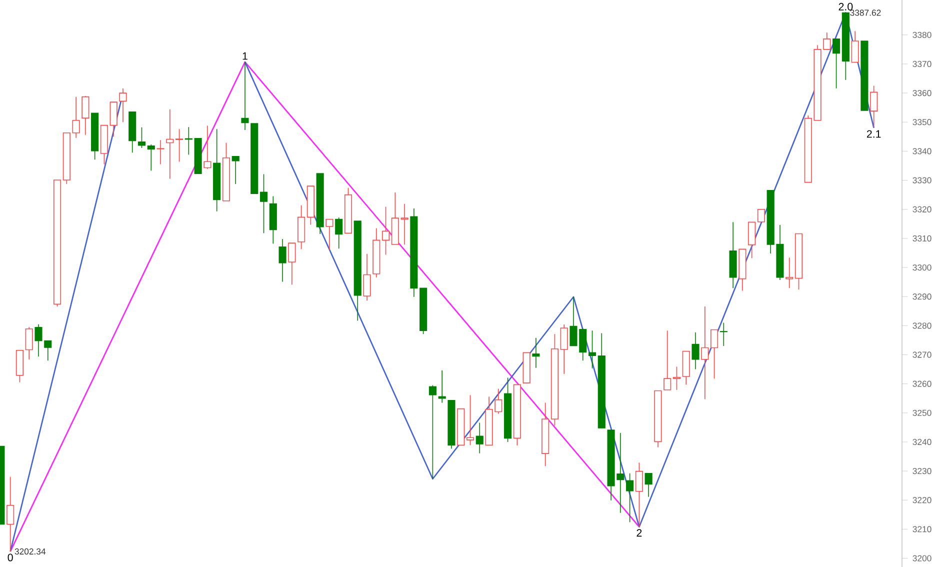 The width and height of the screenshot is (938, 567). Describe the element at coordinates (873, 134) in the screenshot. I see `annotation: 2.1` at that location.